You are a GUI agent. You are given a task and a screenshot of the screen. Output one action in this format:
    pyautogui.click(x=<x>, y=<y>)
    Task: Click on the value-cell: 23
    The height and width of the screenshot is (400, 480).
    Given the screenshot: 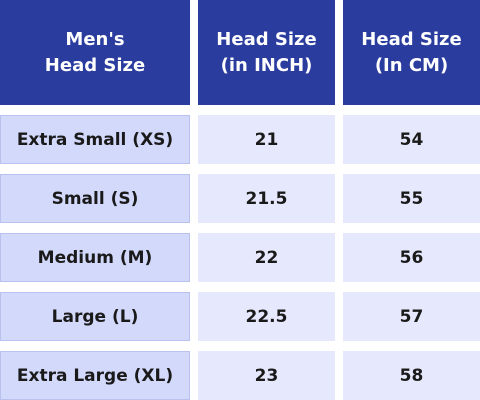 What is the action you would take?
    pyautogui.click(x=266, y=375)
    